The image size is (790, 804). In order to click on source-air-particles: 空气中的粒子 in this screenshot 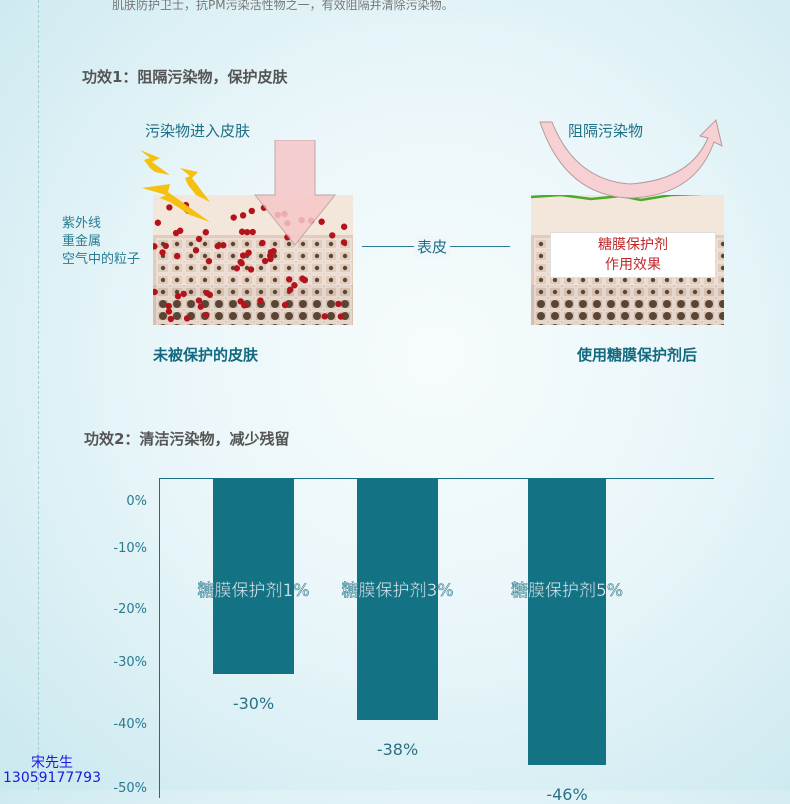, I will do `click(101, 259)`.